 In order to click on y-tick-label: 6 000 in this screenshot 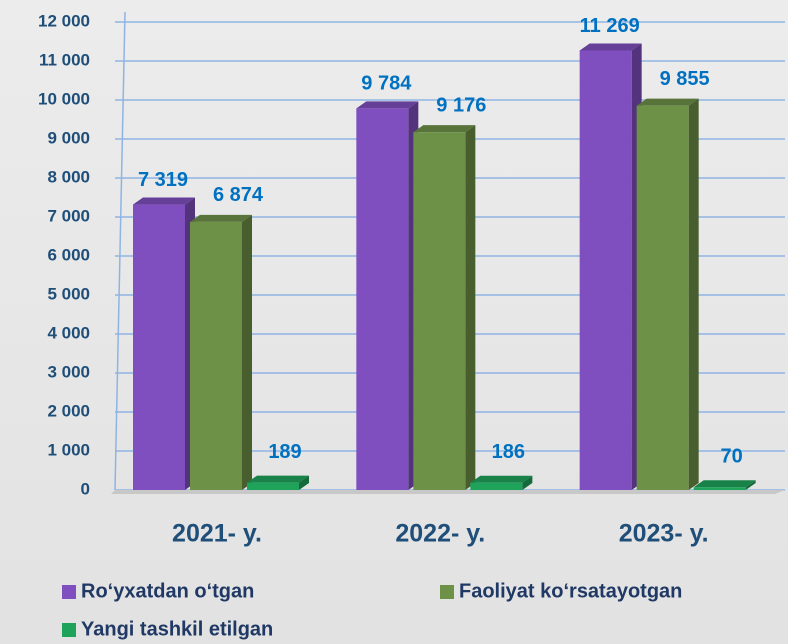, I will do `click(68, 254)`.